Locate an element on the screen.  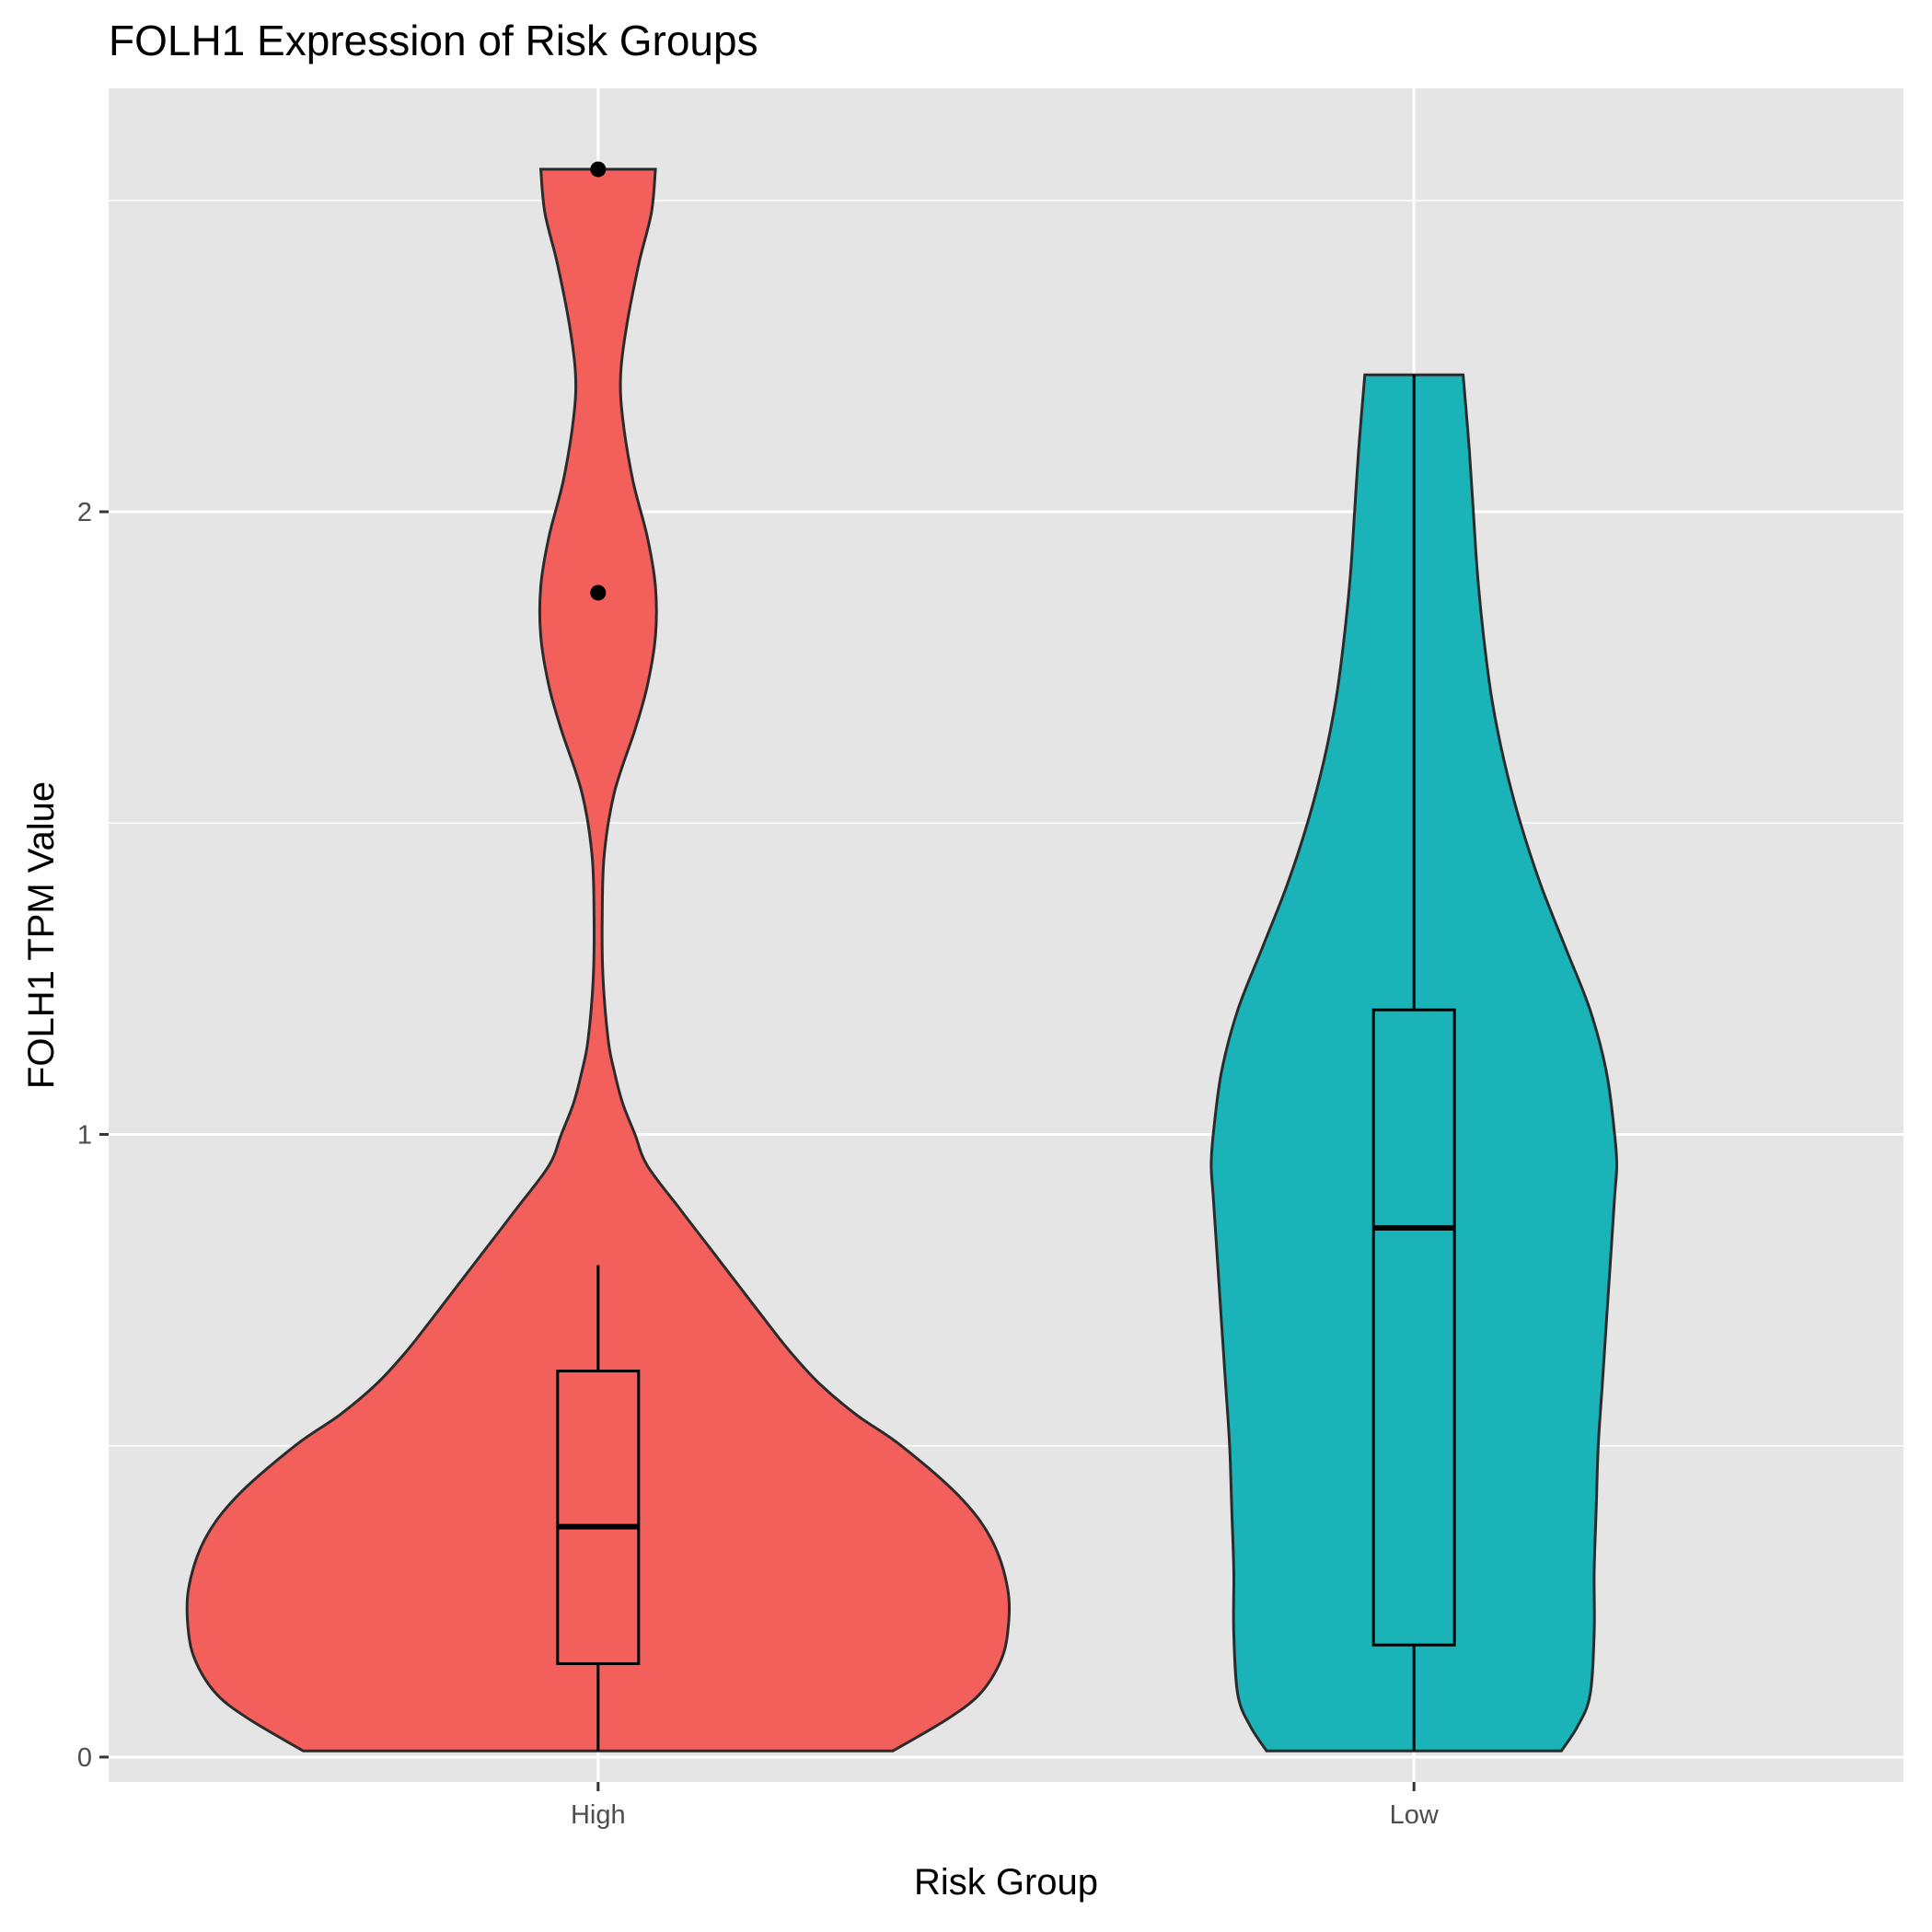
x-axis-ticks: High Low is located at coordinates (1006, 1806).